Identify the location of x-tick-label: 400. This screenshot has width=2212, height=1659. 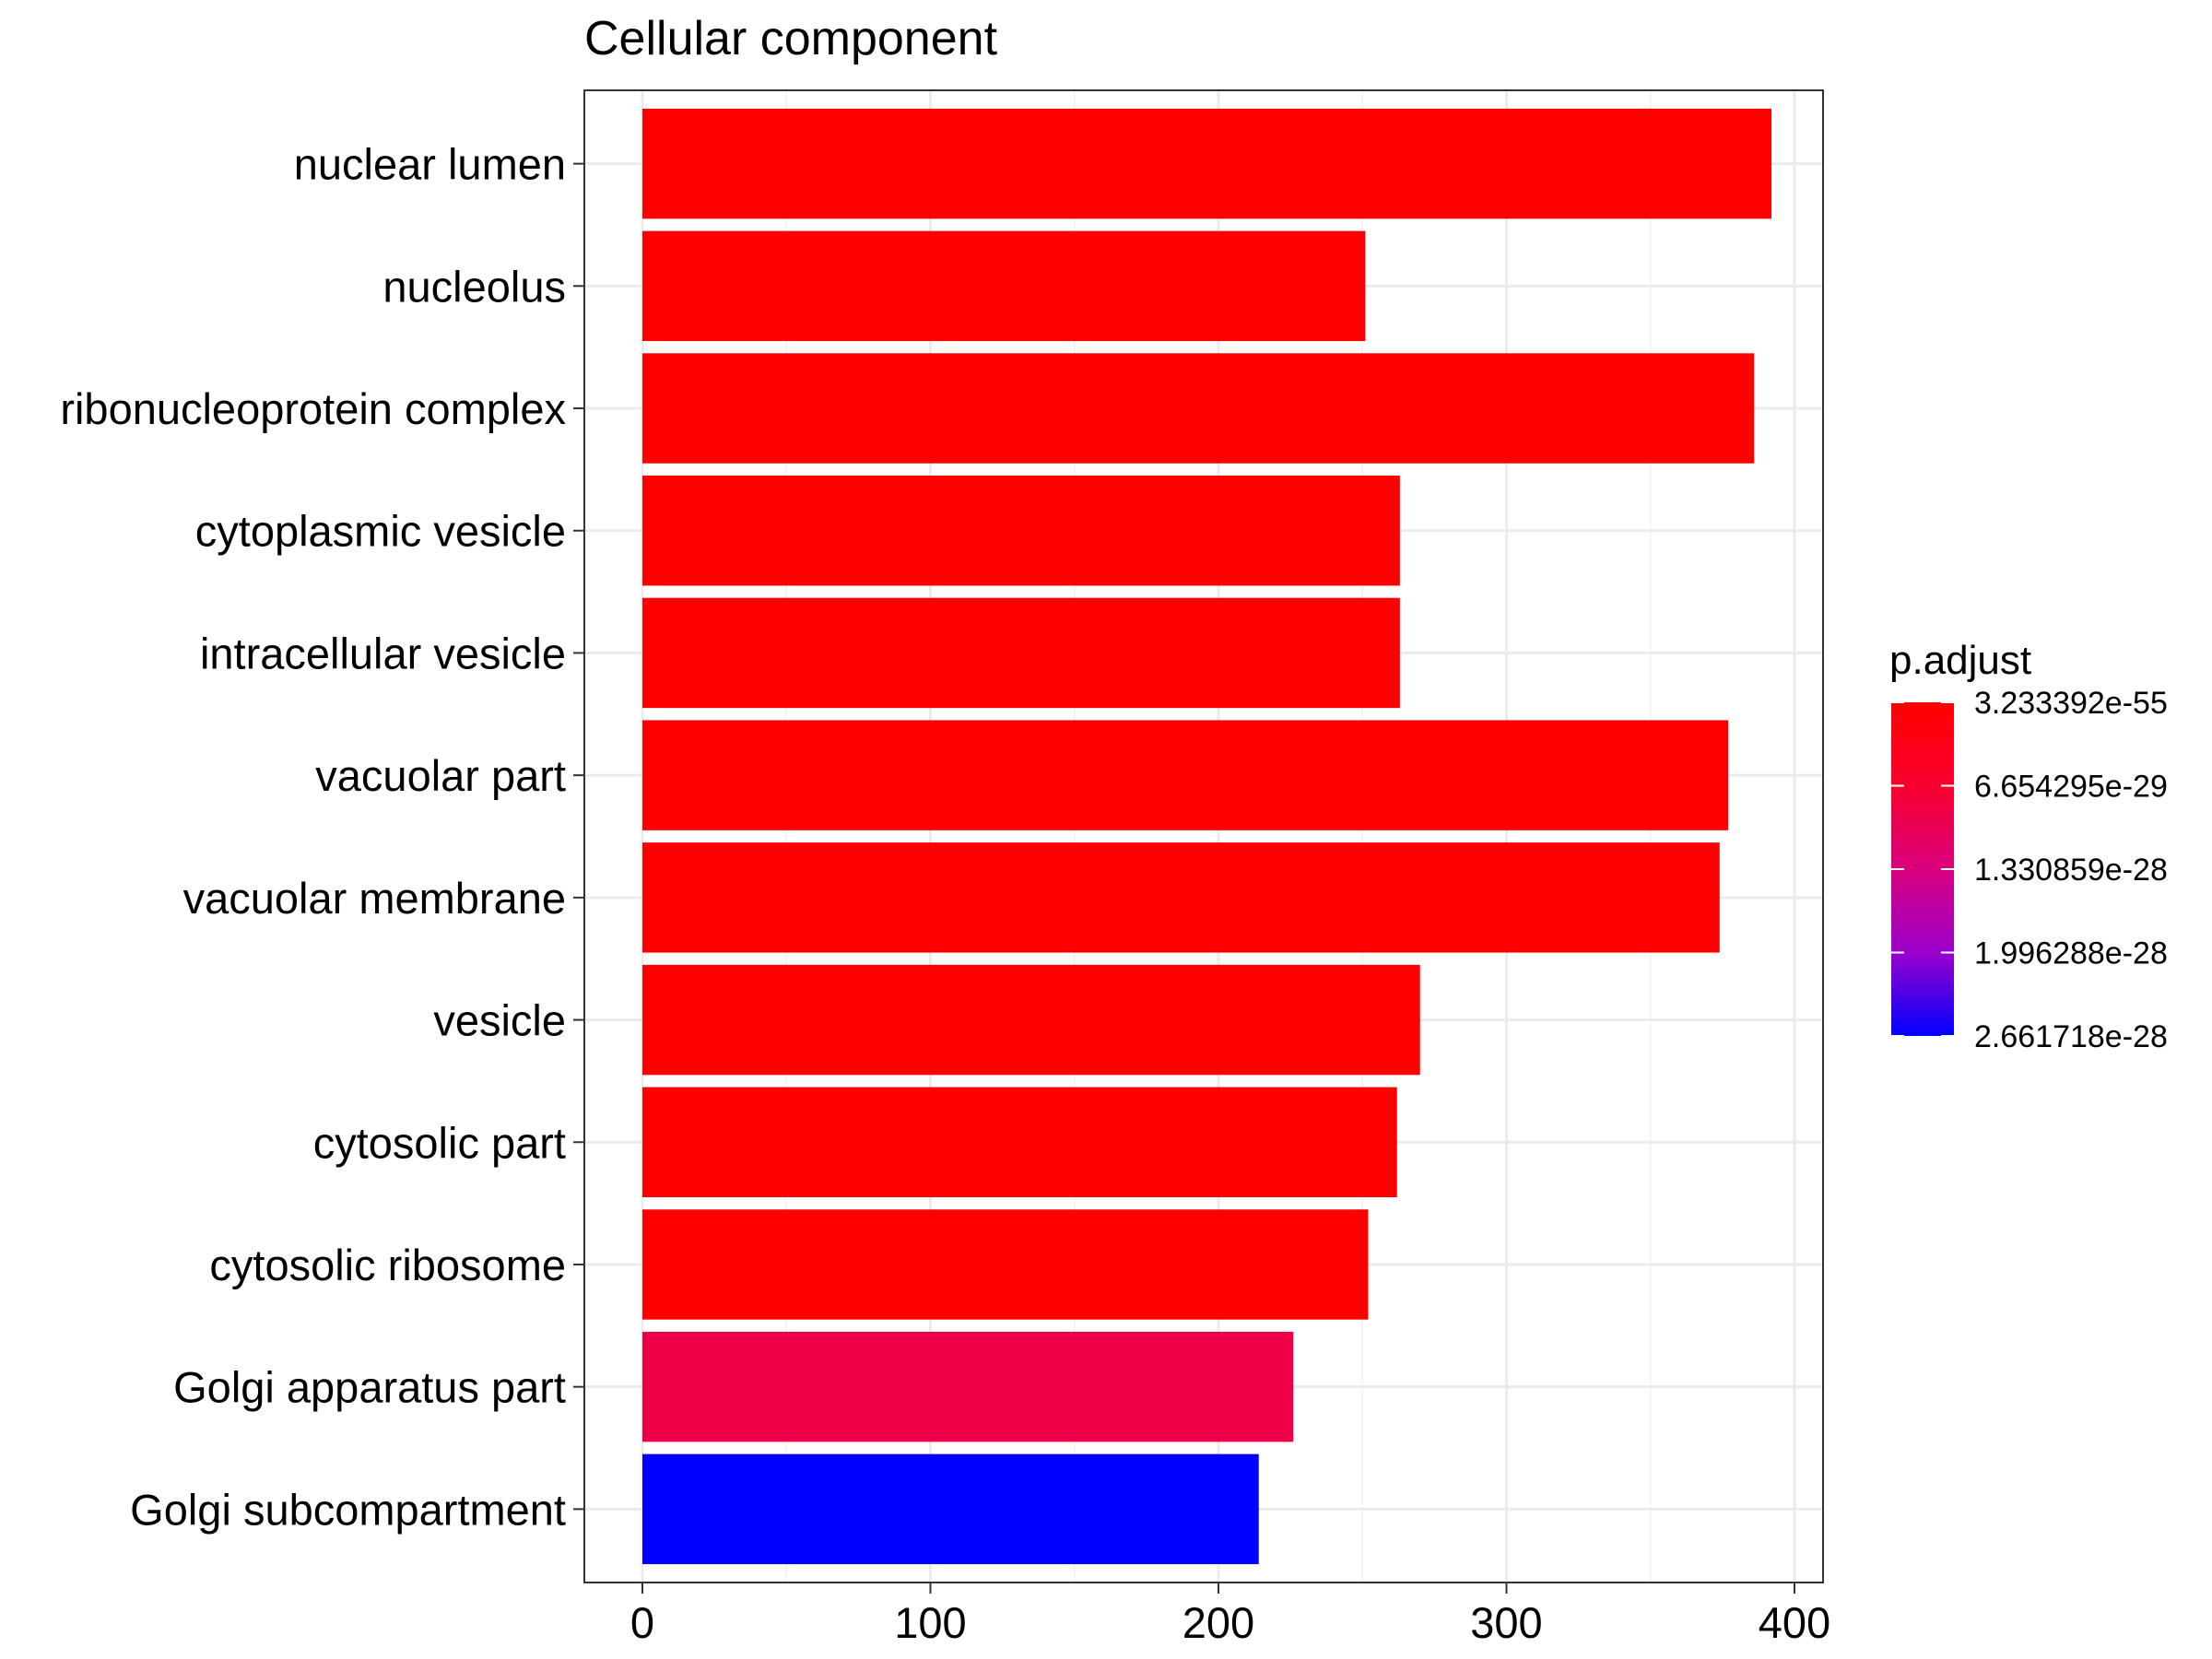
(1794, 1622).